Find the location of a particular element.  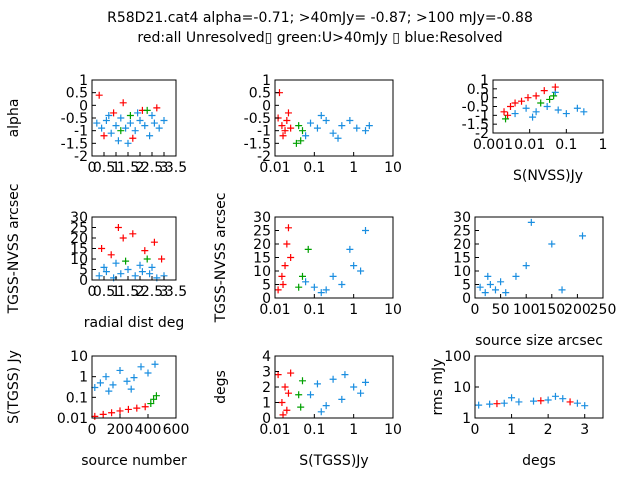

panel-3-y-tick-label: -1 is located at coordinates (482, 116).